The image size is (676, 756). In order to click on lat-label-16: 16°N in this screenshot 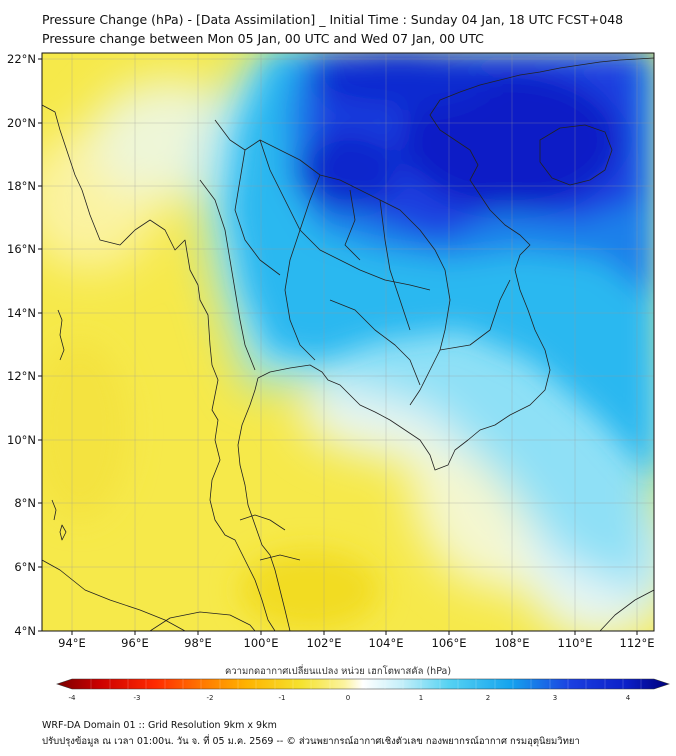, I will do `click(21, 249)`.